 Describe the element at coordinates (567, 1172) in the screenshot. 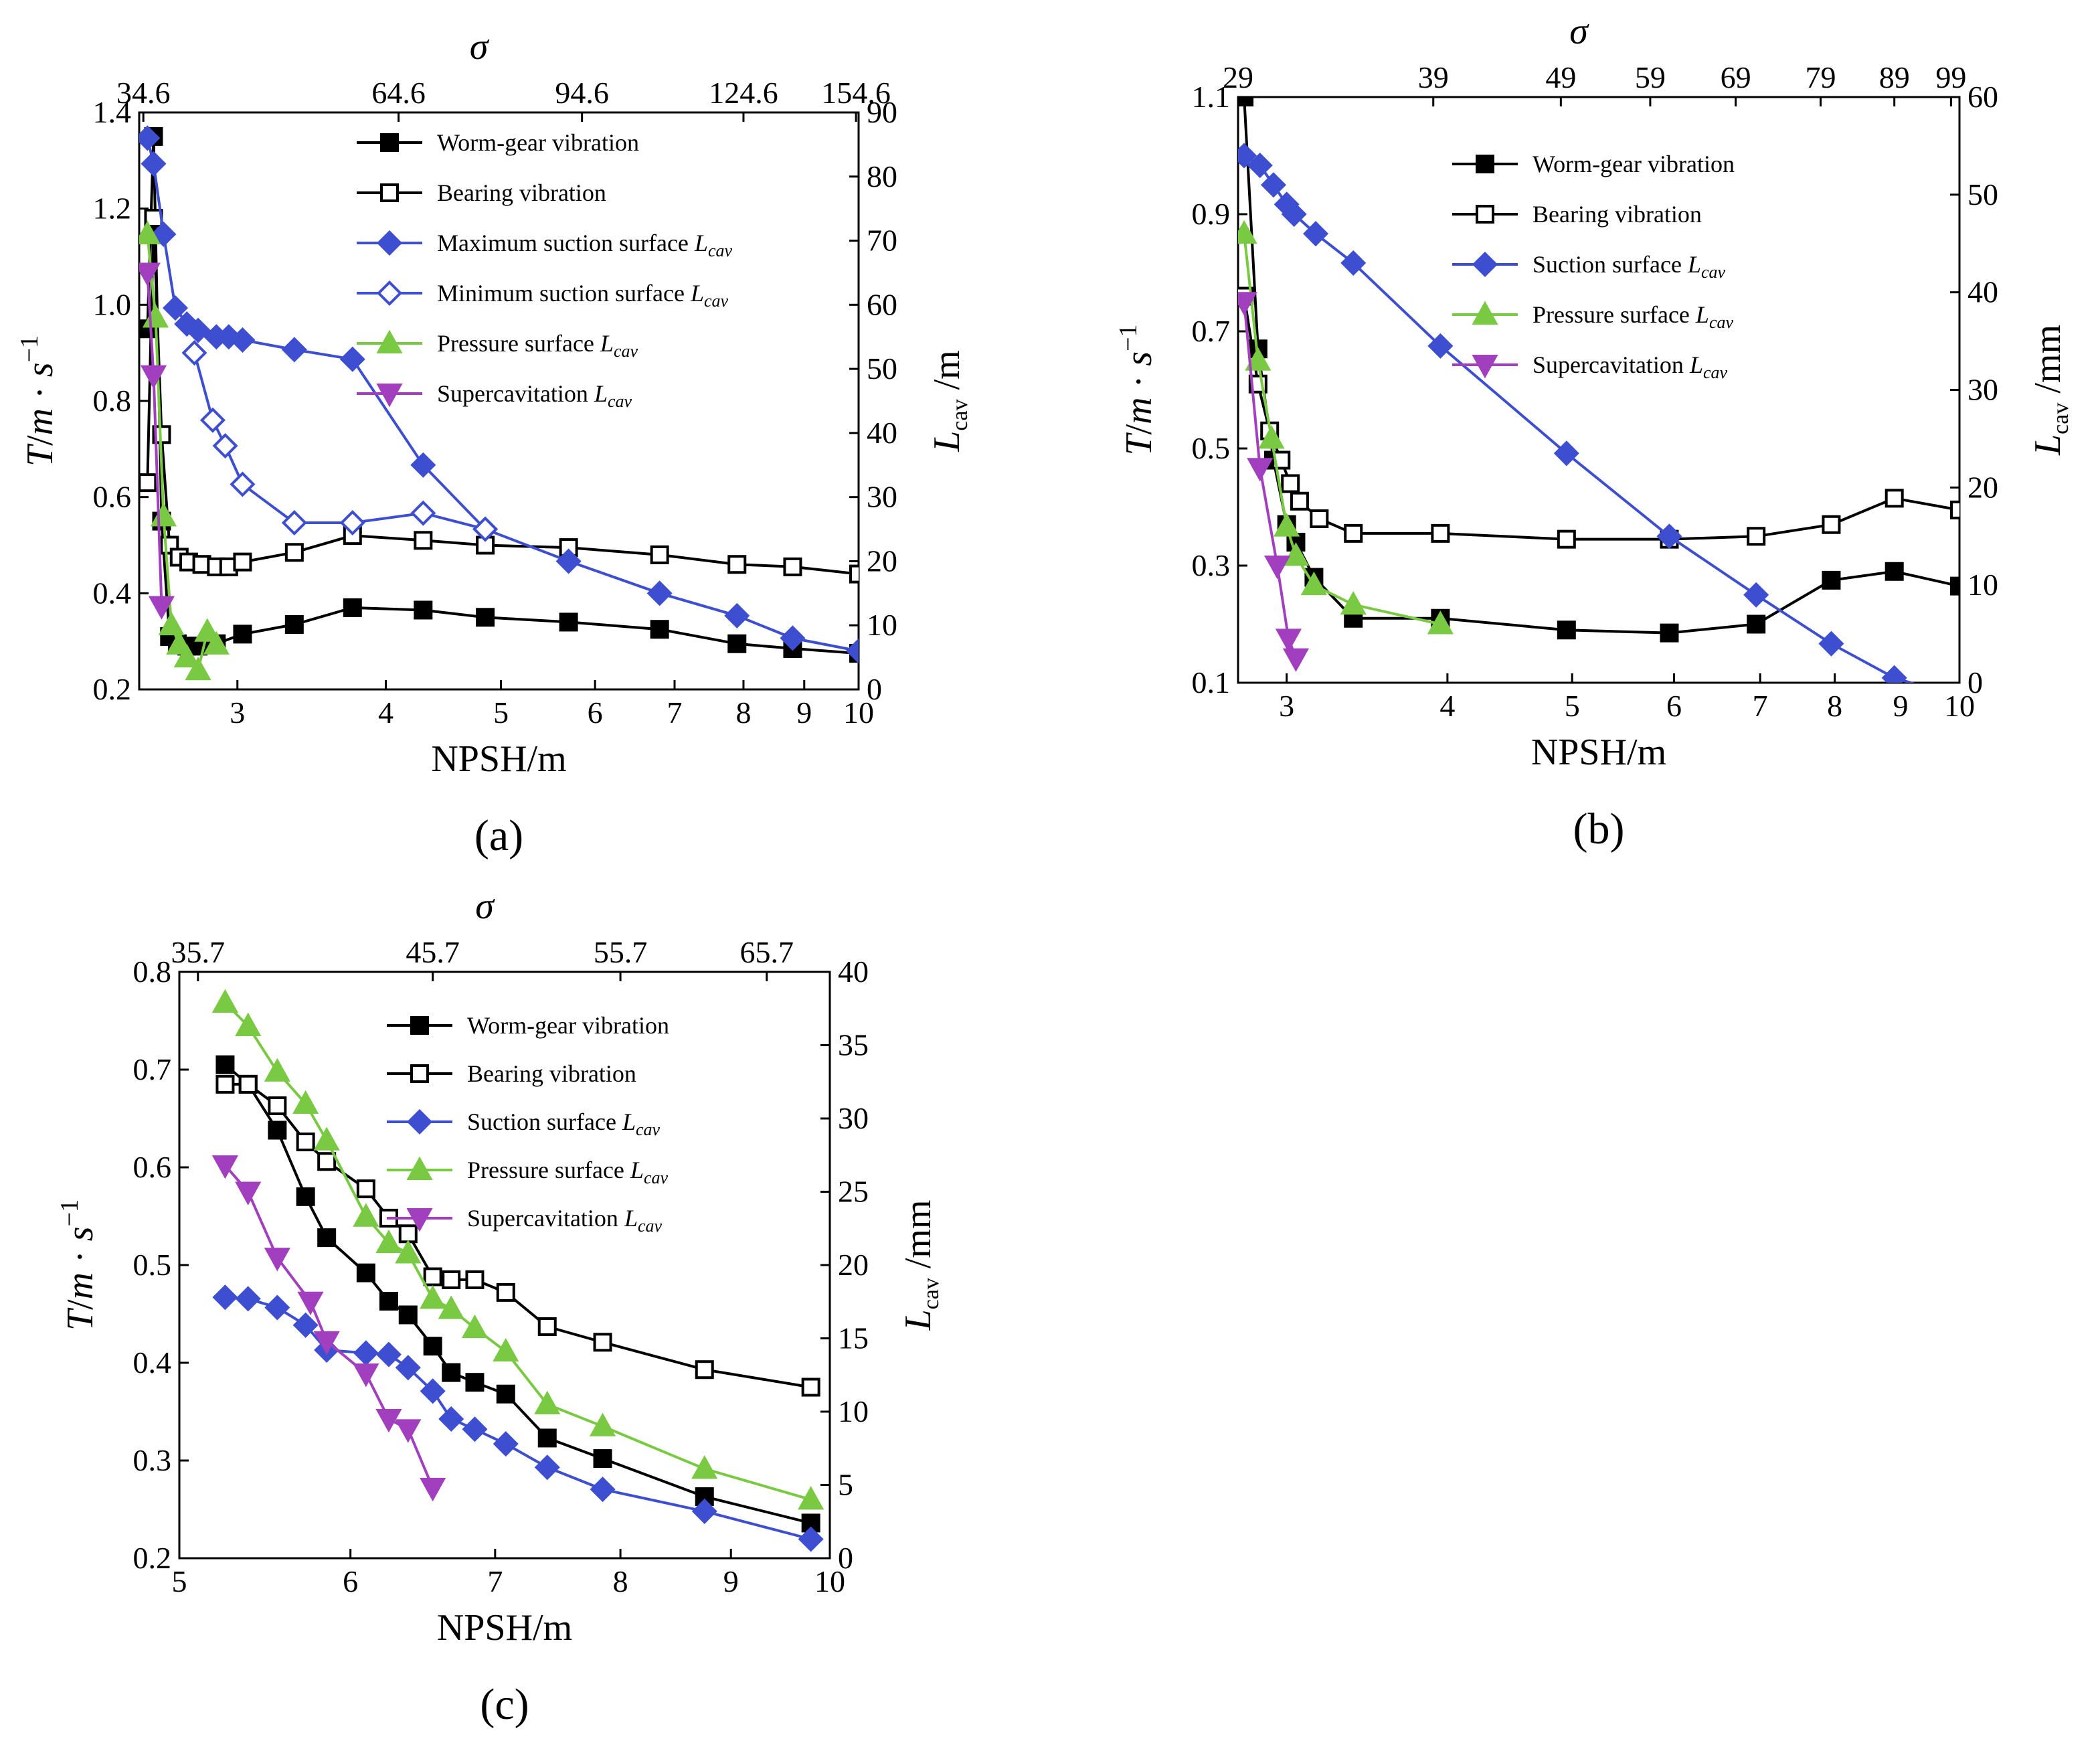

I see `legend-label: Pressure surface Lcav` at that location.